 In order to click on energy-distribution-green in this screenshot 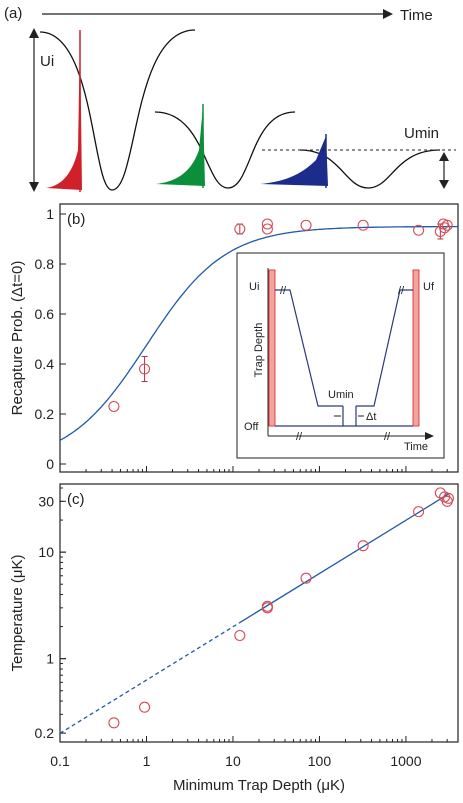, I will do `click(180, 146)`.